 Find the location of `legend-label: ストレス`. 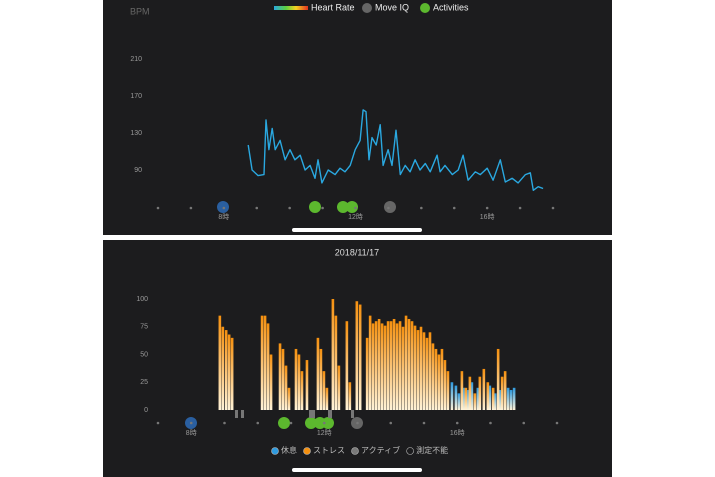

legend-label: ストレス is located at coordinates (329, 450).